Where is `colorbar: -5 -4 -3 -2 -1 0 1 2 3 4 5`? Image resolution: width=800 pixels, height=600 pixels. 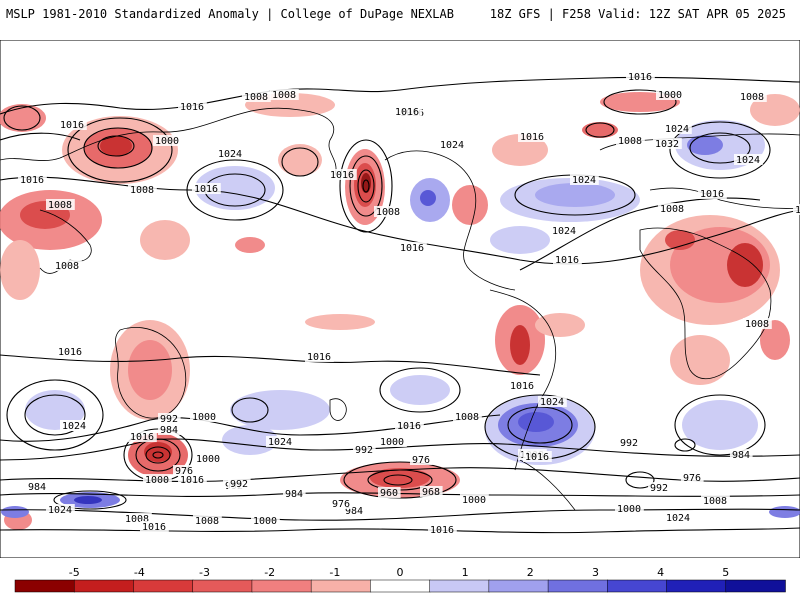
colorbar: -5 -4 -3 -2 -1 0 1 2 3 4 5 is located at coordinates (400, 579).